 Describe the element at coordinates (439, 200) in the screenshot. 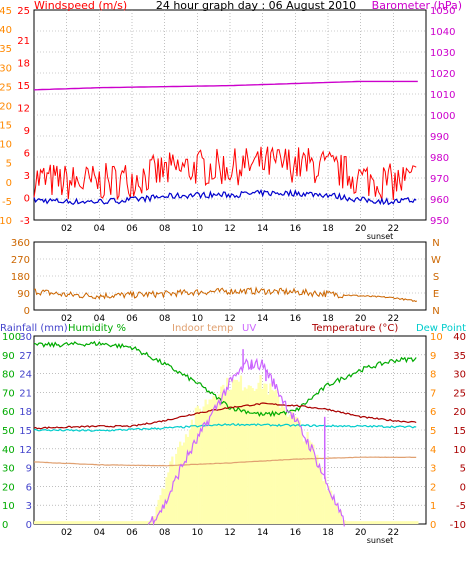

I see `y-tick-barometer: 960` at that location.